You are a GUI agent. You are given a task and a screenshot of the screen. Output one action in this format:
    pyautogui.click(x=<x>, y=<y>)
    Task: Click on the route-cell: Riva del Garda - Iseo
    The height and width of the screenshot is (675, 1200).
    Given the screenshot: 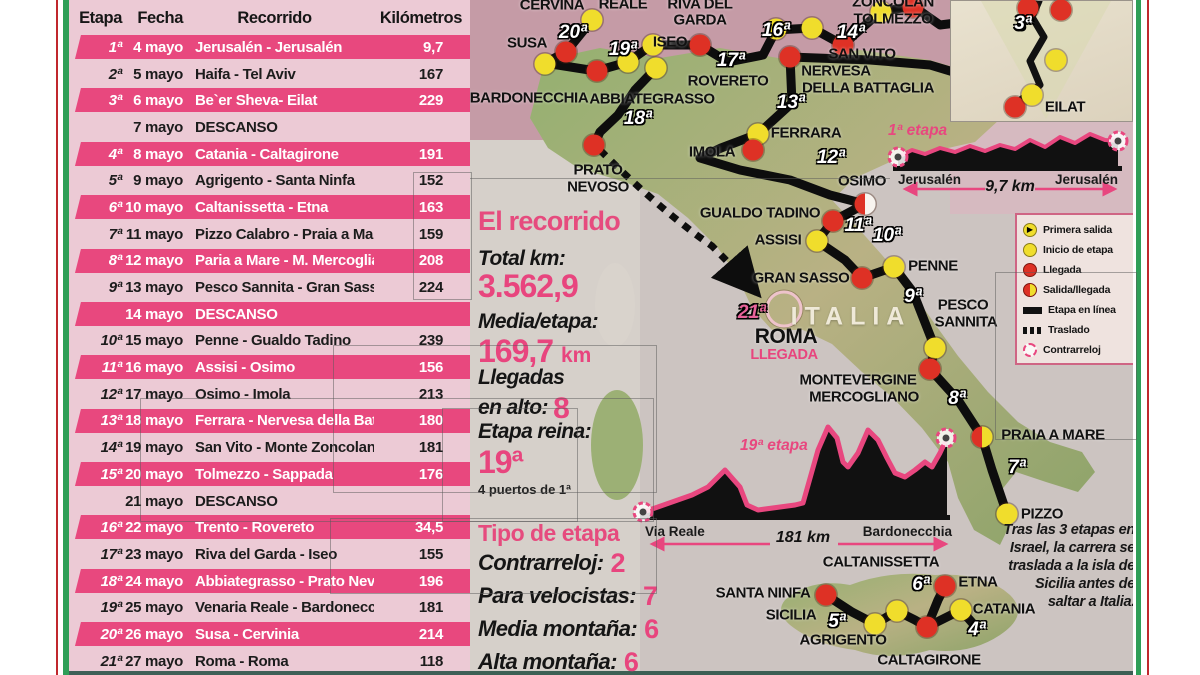 What is the action you would take?
    pyautogui.click(x=266, y=554)
    